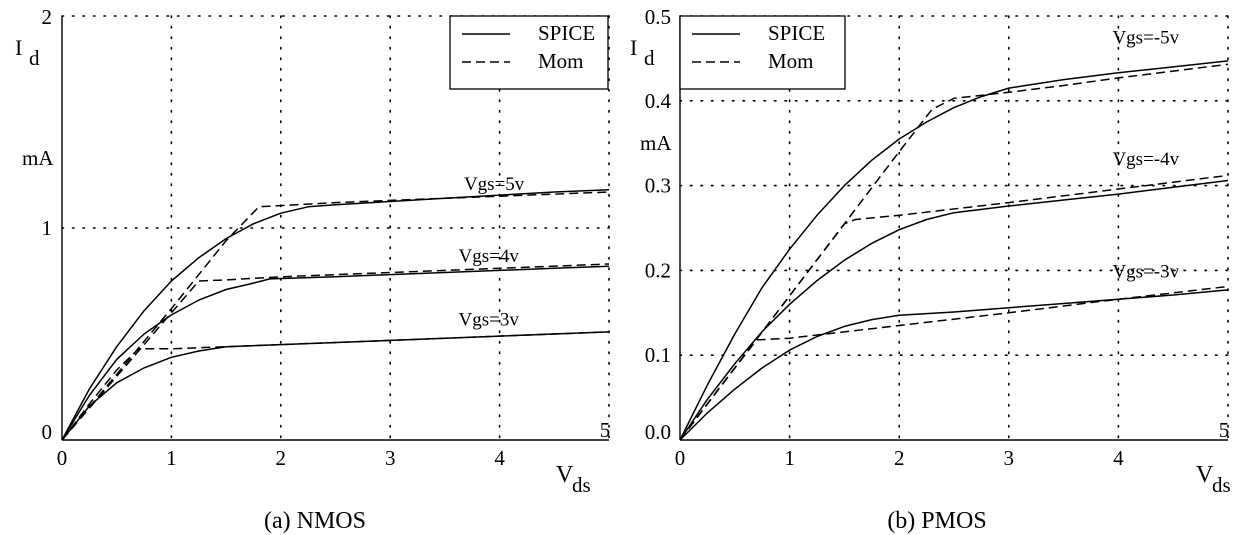 This screenshot has height=535, width=1248. I want to click on curve-label: Vgs=-3v, so click(1145, 272).